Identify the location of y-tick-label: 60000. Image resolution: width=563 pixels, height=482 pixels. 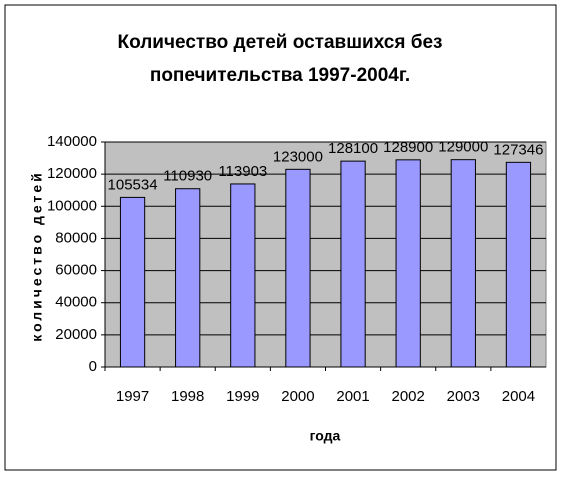
(76, 270).